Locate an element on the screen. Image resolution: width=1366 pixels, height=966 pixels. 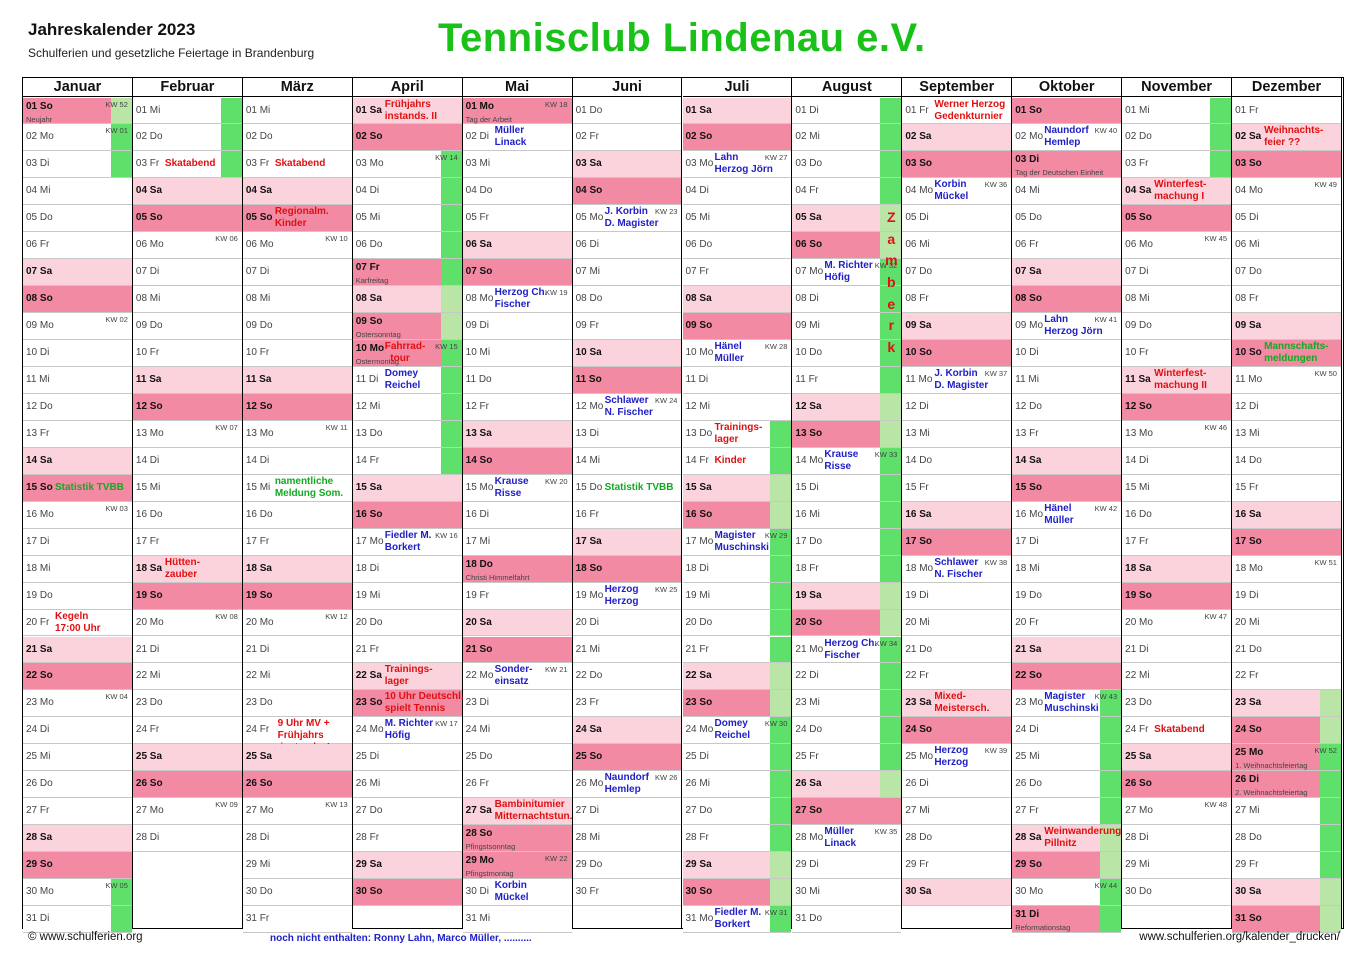
day-cell: 22 Do is located at coordinates (627, 677).